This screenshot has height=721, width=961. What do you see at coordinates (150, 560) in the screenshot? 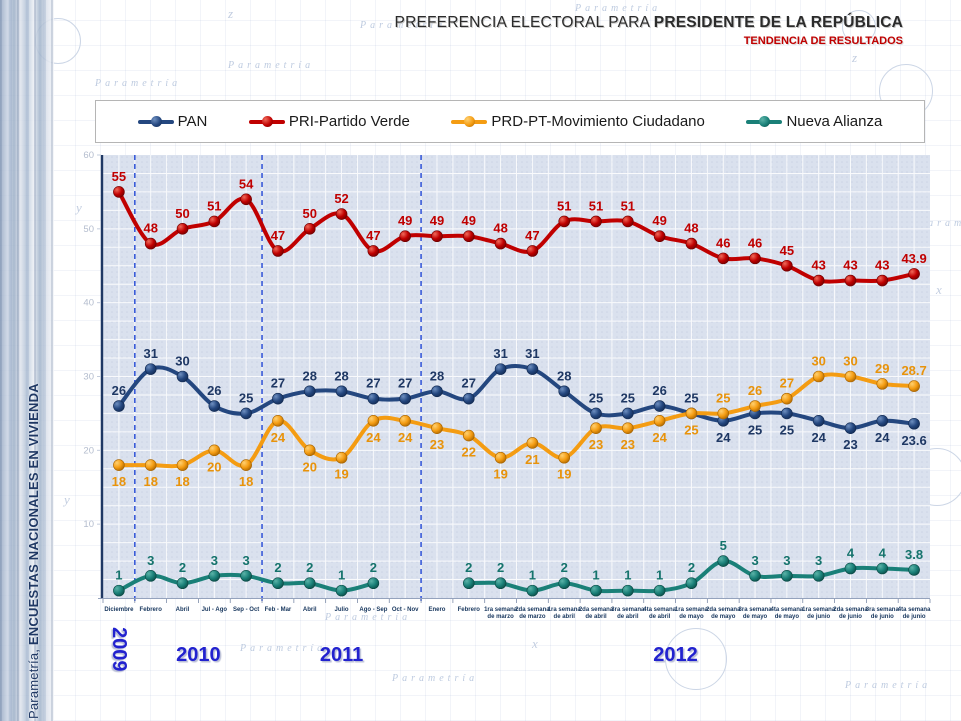
I see `data-label: 3` at bounding box center [150, 560].